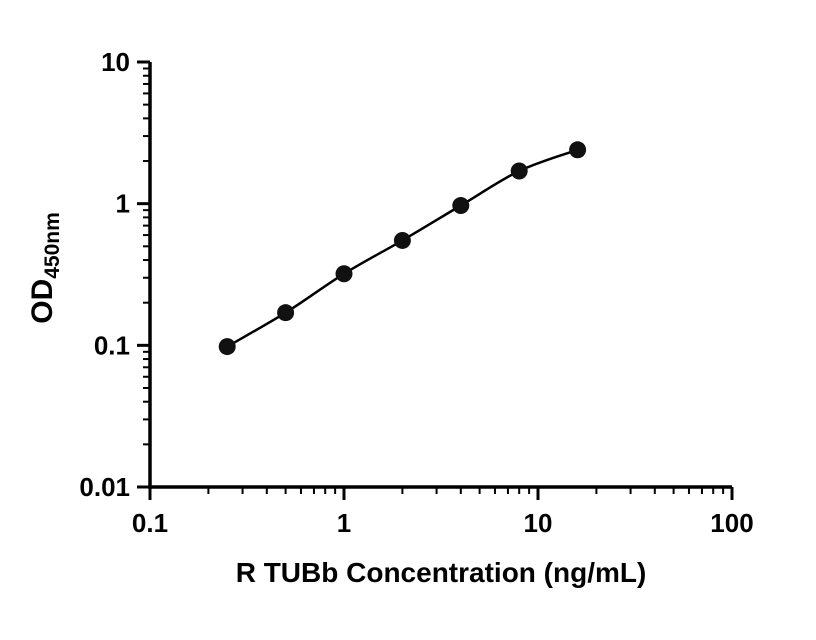 Image resolution: width=816 pixels, height=640 pixels. I want to click on y-tick-label: 1, so click(123, 204).